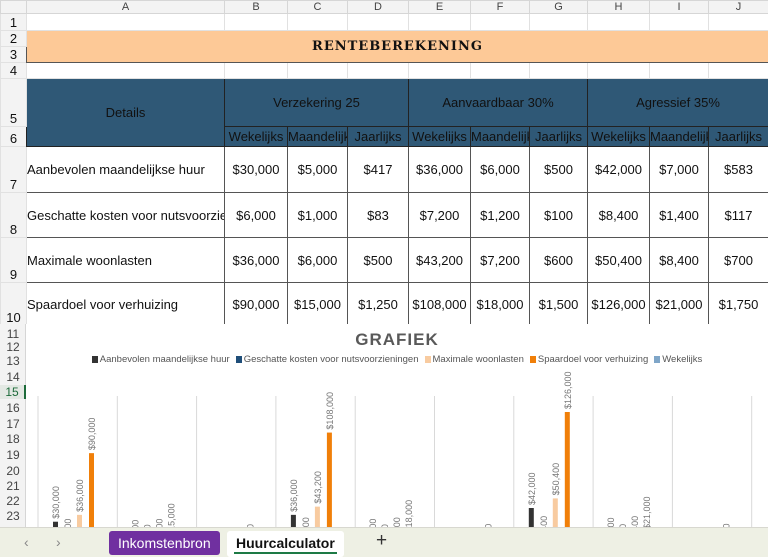  Describe the element at coordinates (316, 102) in the screenshot. I see `group-header: Verzekering 25` at that location.